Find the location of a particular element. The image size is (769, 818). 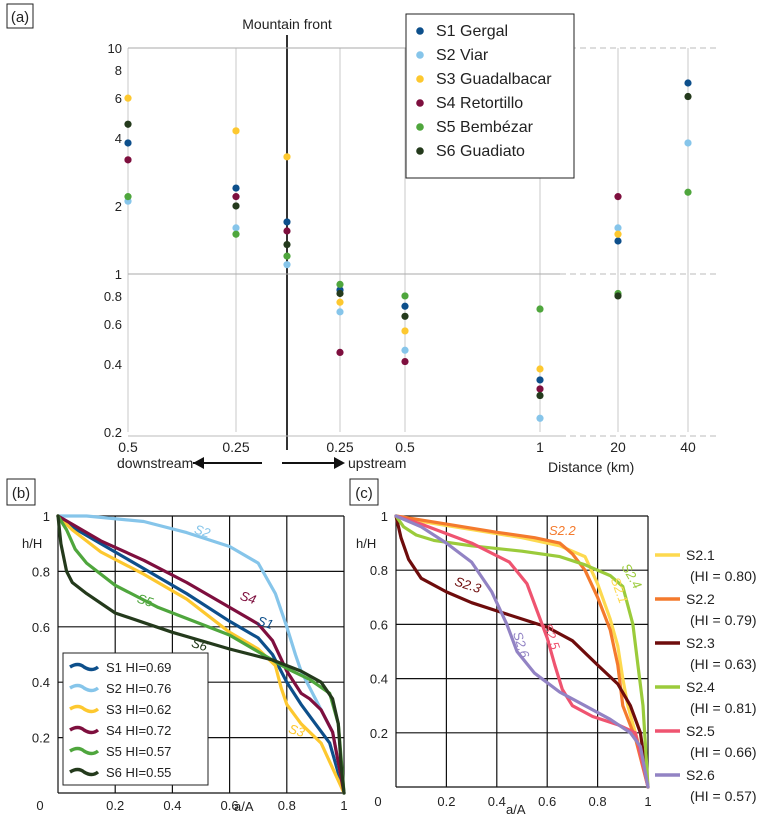

panel-a-y-tick-label: 1 is located at coordinates (118, 274).